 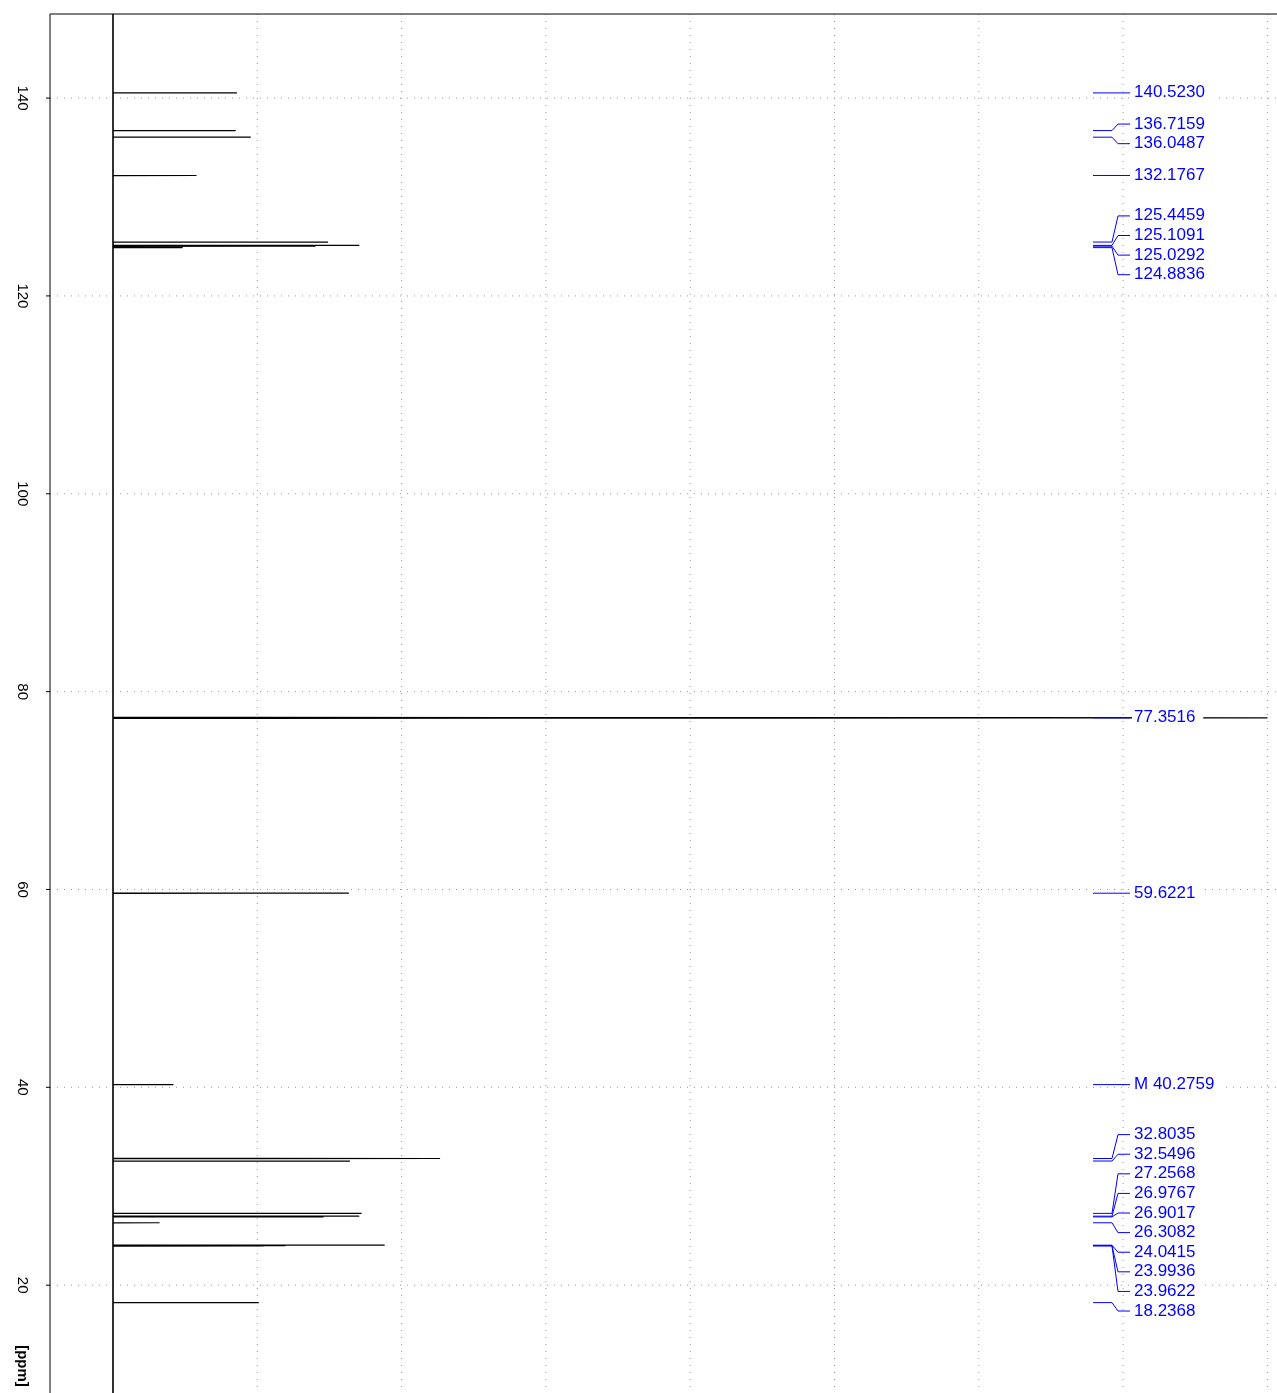 I want to click on annotation: 23.9936, so click(x=1165, y=1271).